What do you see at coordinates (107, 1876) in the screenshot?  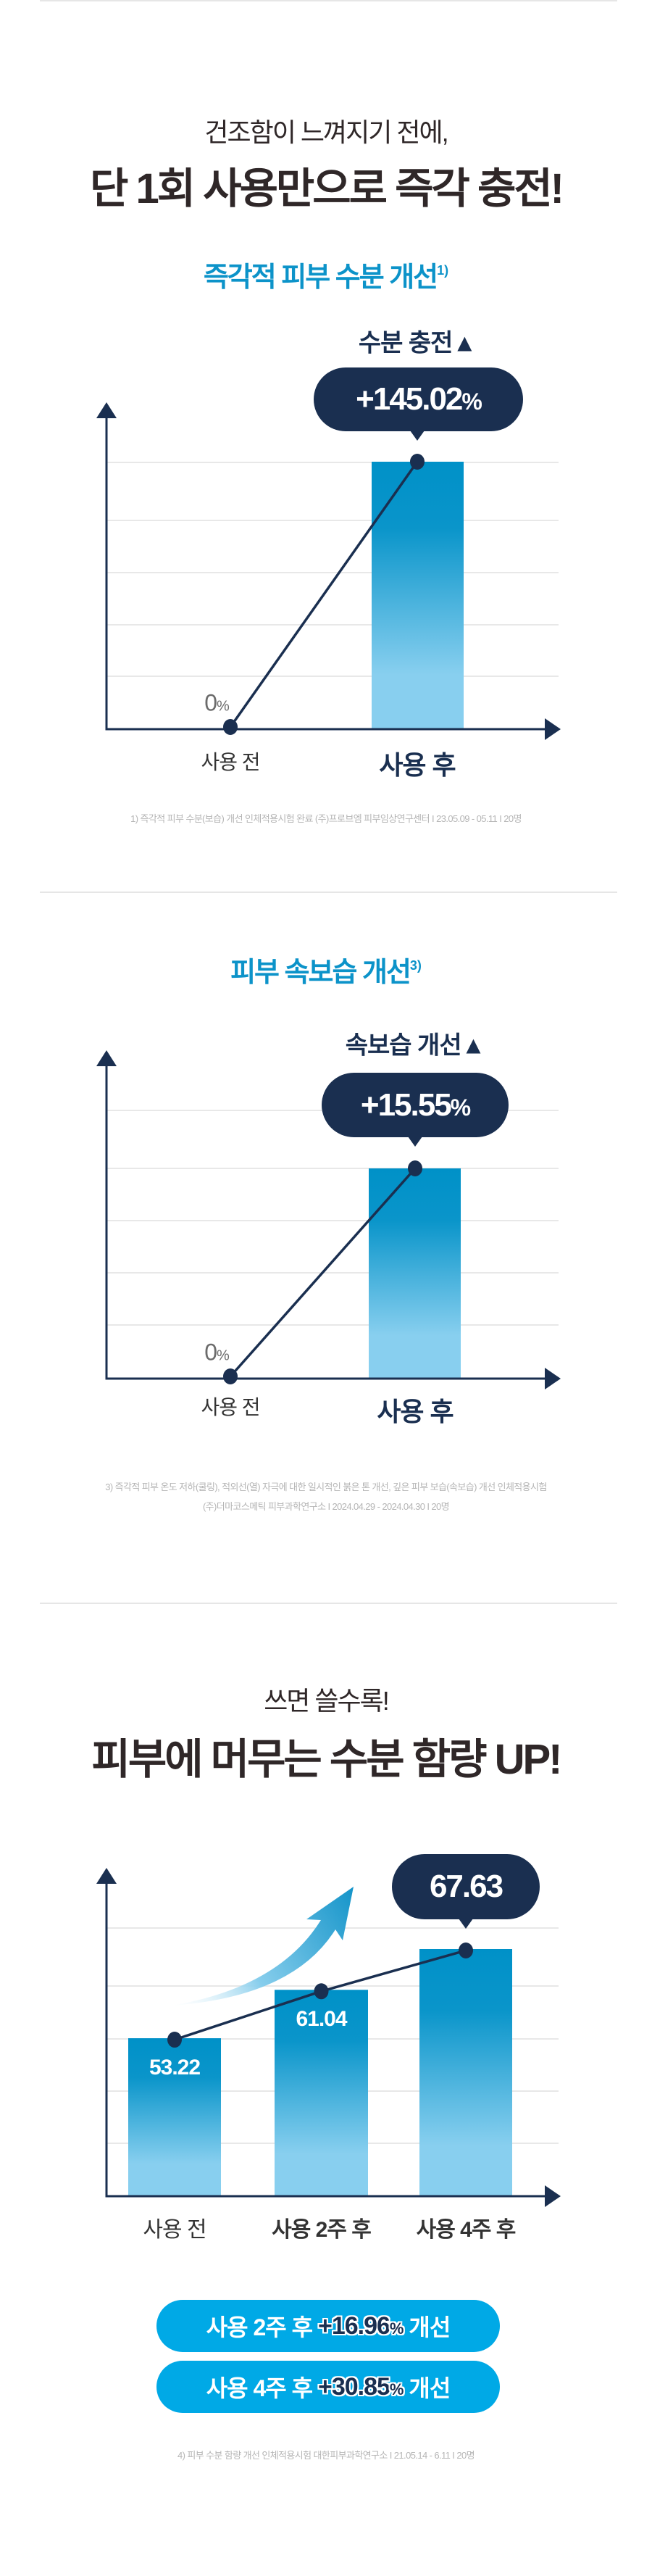 I see `chart3-y-axis-arrow` at bounding box center [107, 1876].